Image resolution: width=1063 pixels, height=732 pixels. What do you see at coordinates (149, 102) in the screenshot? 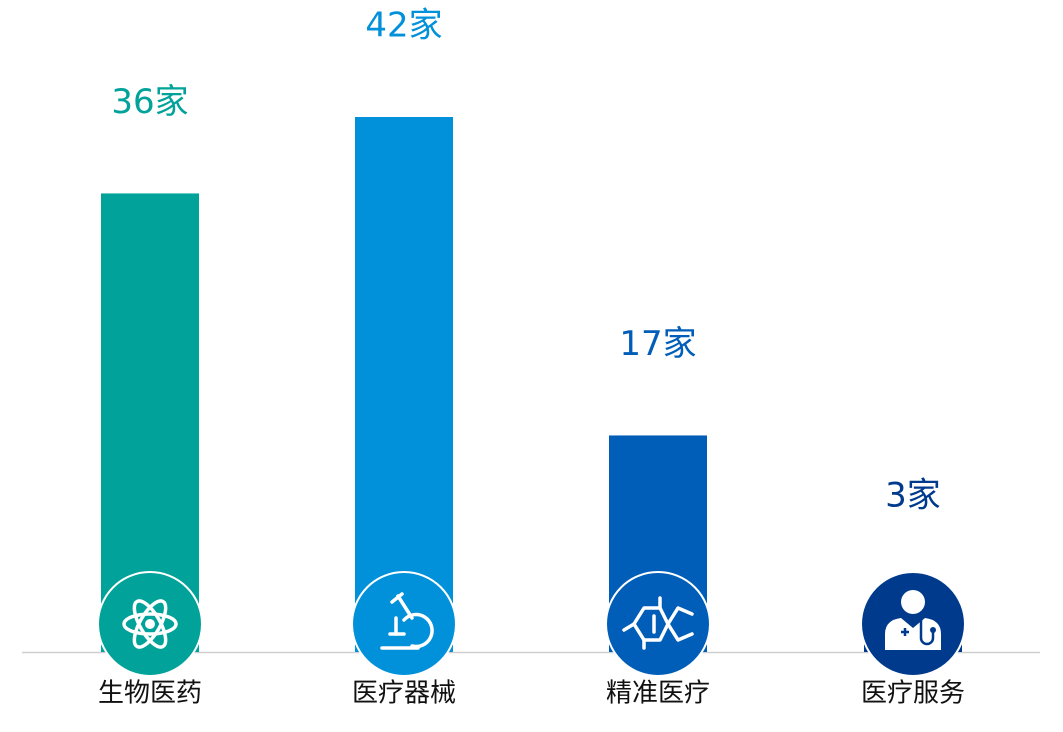
I see `value-label: 36家` at bounding box center [149, 102].